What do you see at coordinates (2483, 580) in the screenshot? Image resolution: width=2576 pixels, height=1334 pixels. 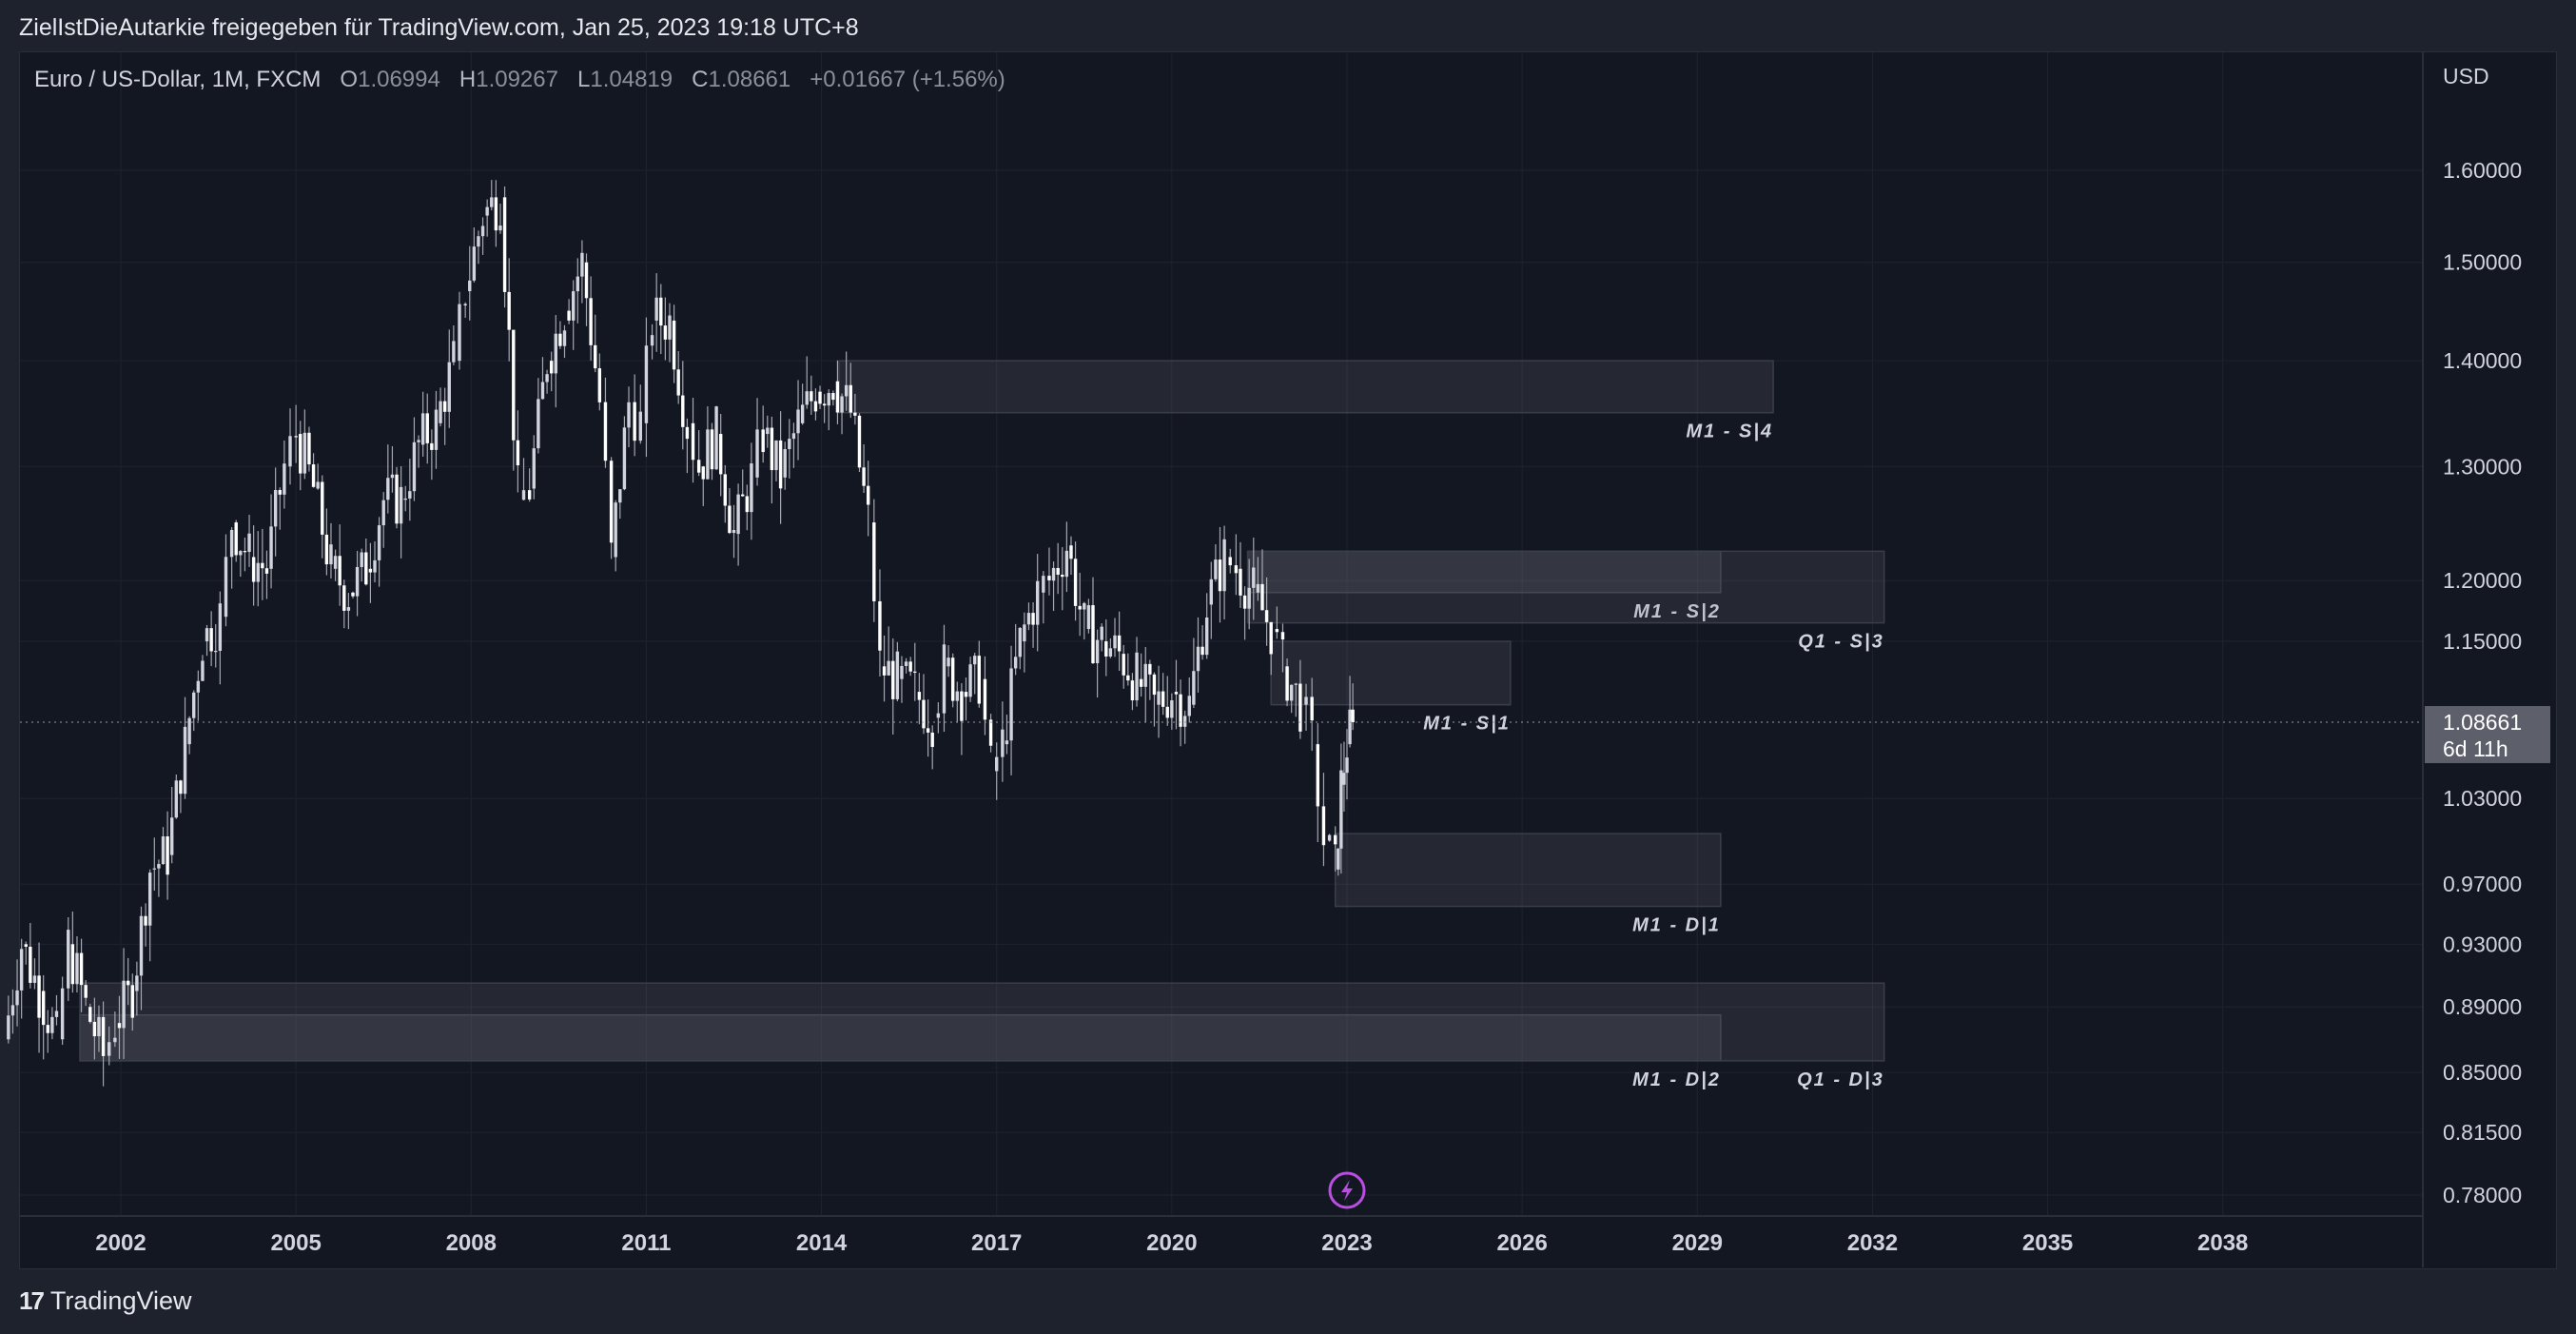 I see `y-tick-label: 1.20000` at bounding box center [2483, 580].